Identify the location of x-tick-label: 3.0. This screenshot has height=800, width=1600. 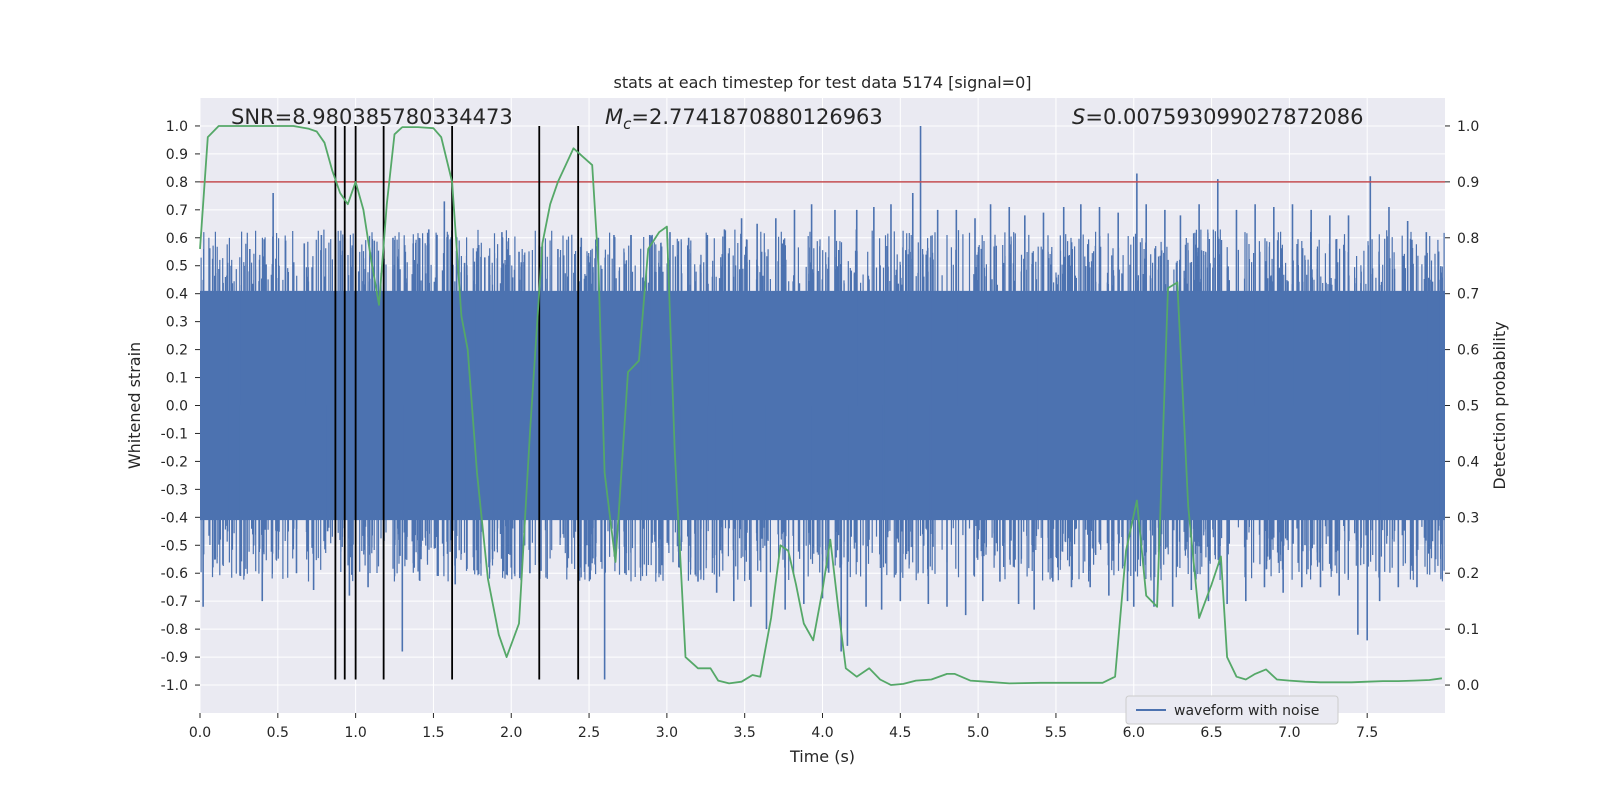
(667, 733).